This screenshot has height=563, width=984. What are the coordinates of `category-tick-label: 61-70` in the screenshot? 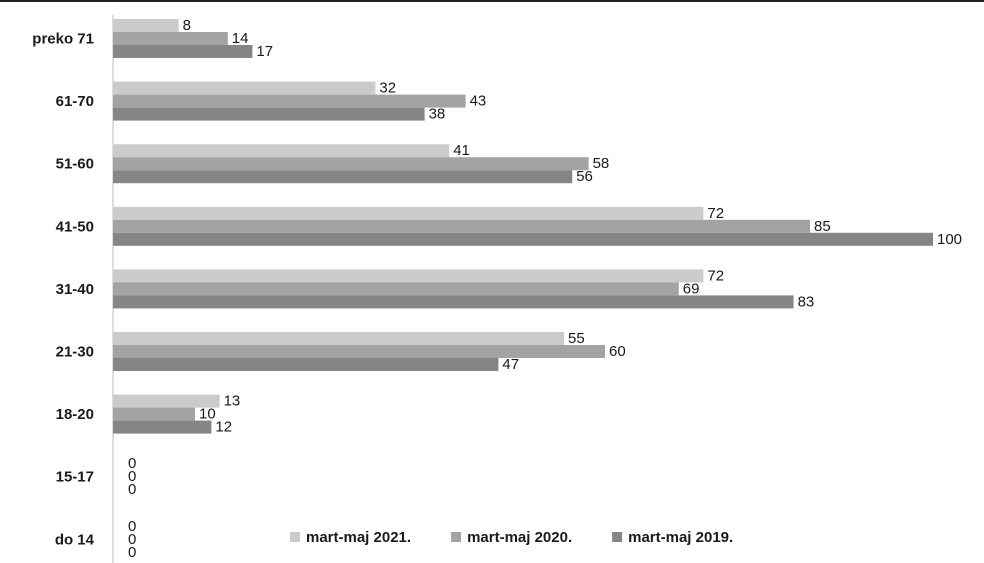 It's located at (75, 101).